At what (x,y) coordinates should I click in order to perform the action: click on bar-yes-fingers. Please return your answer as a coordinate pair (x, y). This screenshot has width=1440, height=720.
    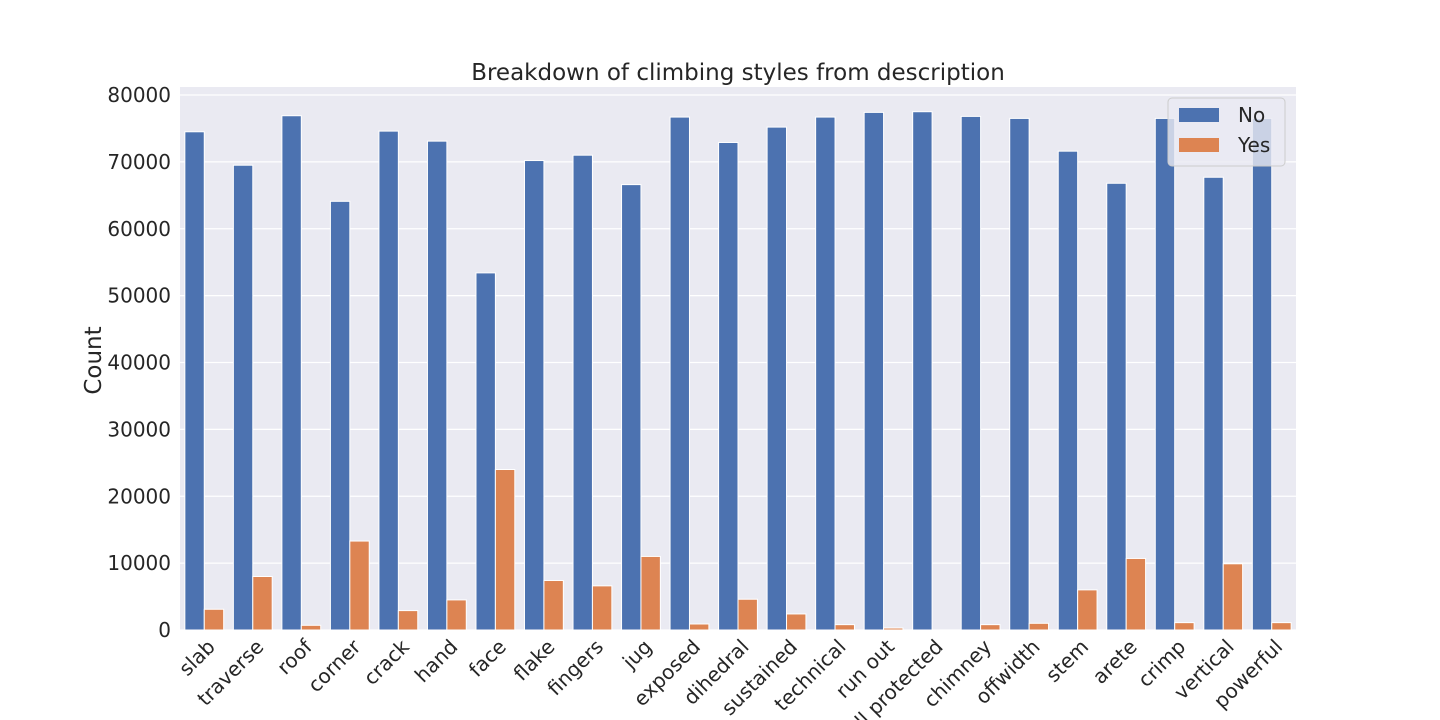
    Looking at the image, I should click on (602, 608).